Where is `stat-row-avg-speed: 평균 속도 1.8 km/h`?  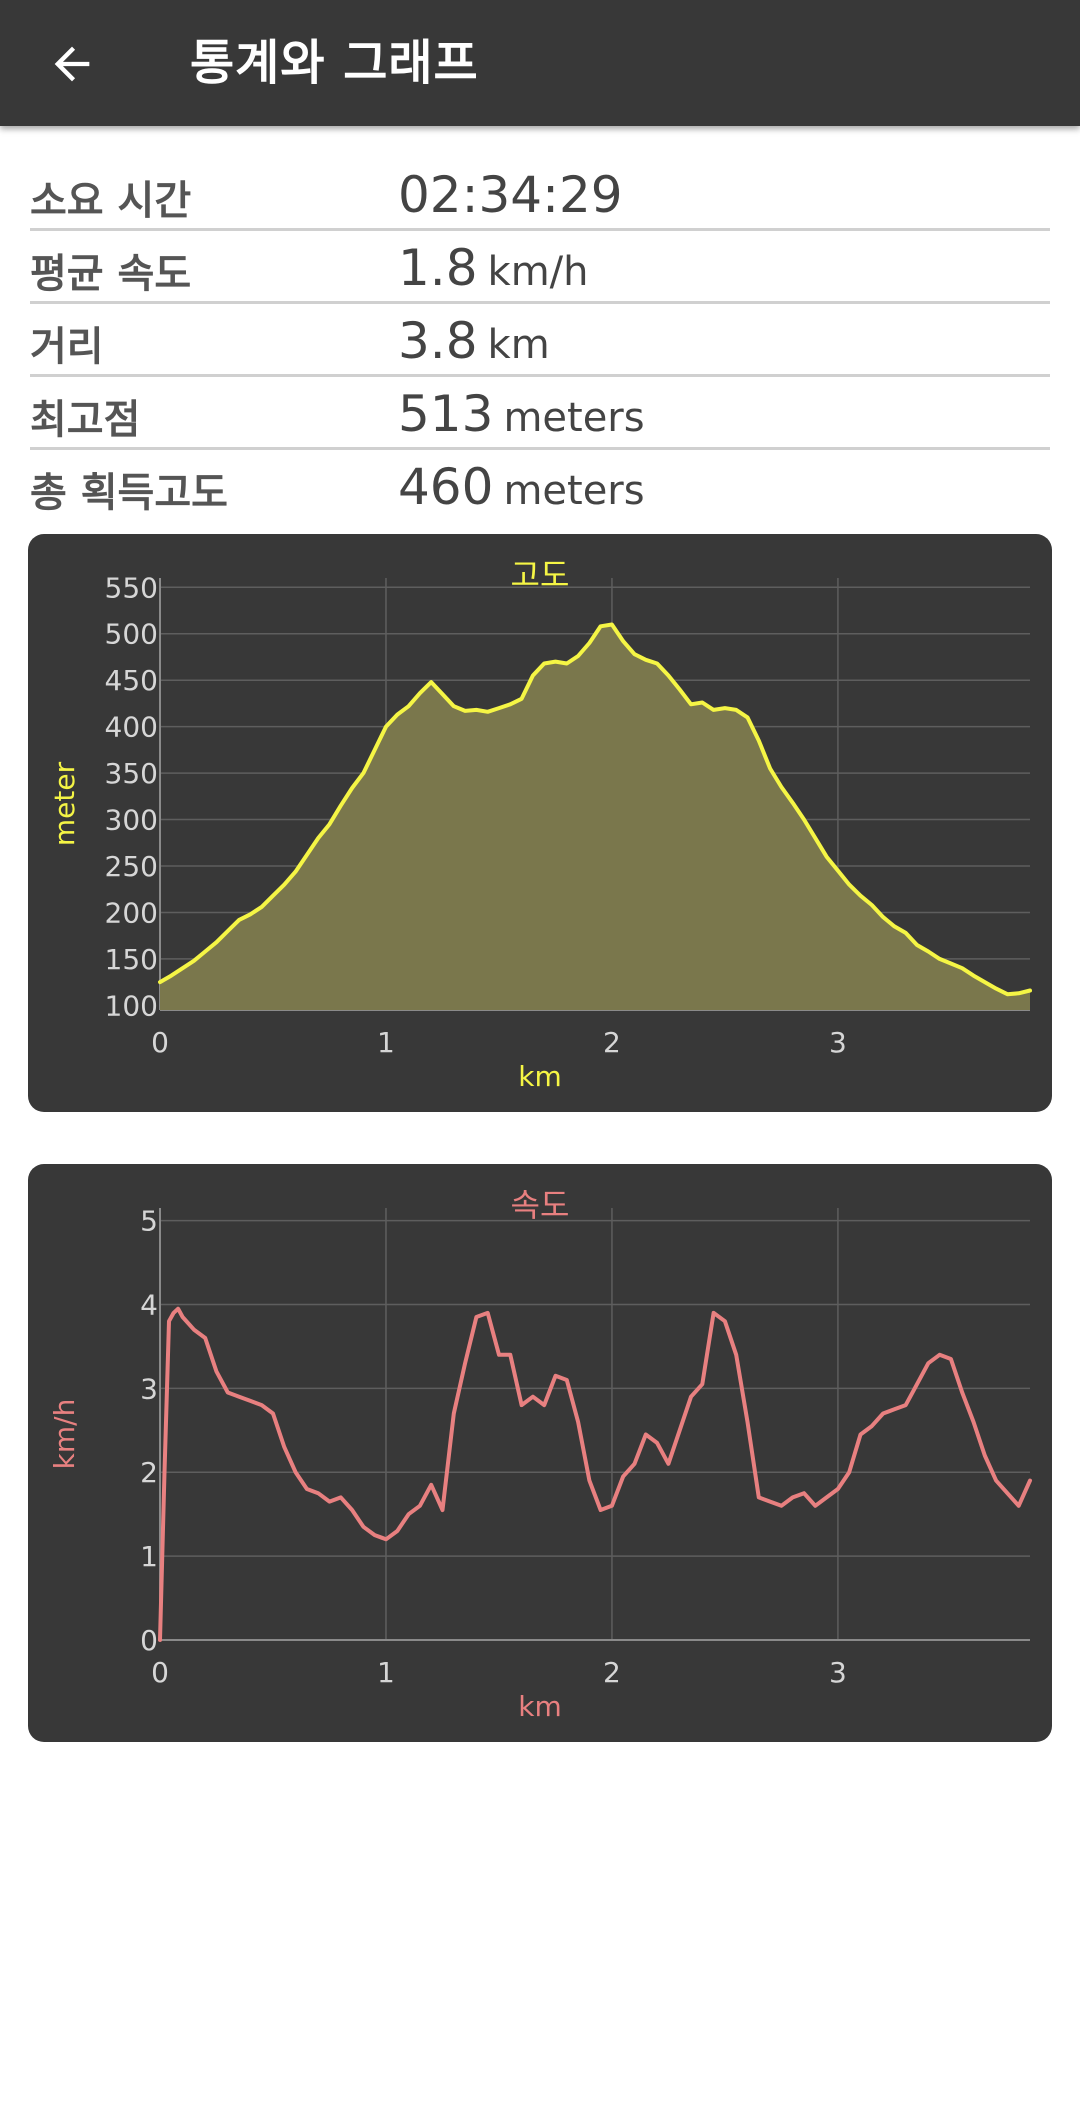 stat-row-avg-speed: 평균 속도 1.8 km/h is located at coordinates (540, 267).